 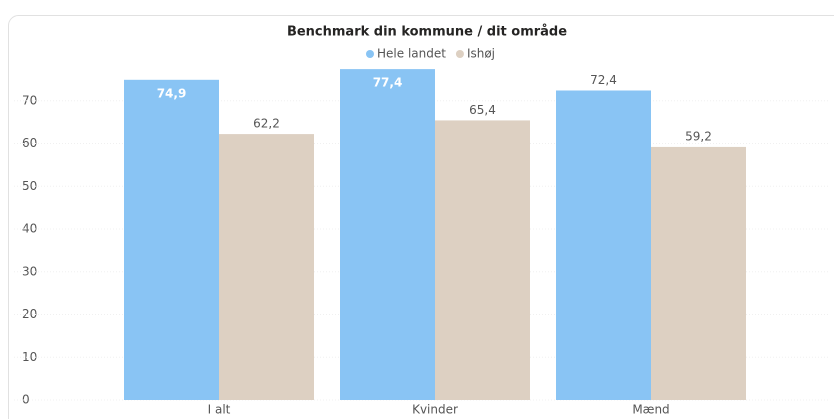 I want to click on y-tick-label: 0, so click(x=26, y=400).